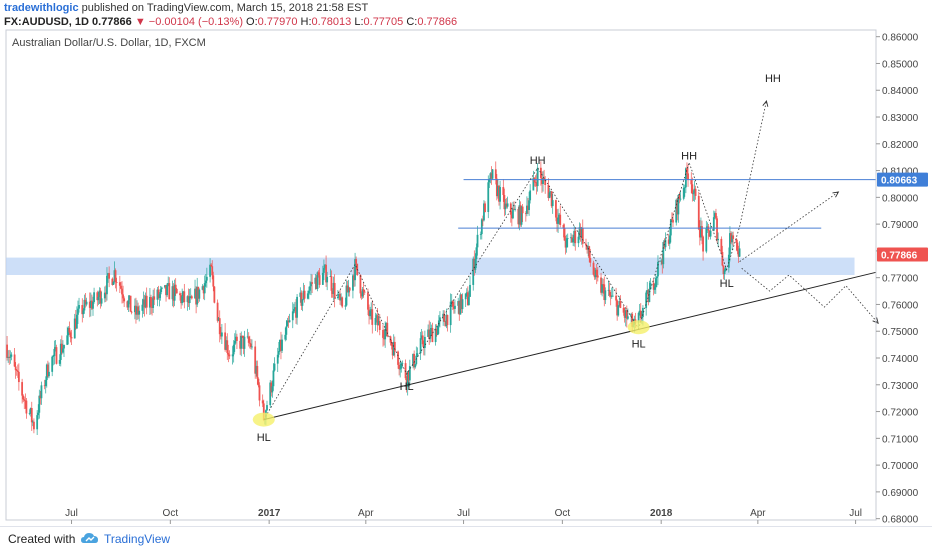 The width and height of the screenshot is (932, 551). What do you see at coordinates (900, 64) in the screenshot?
I see `y-tick-label: 0.85000` at bounding box center [900, 64].